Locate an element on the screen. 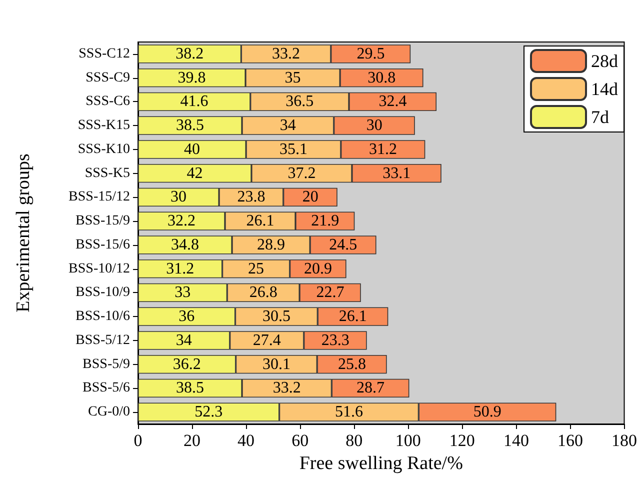 This screenshot has height=504, width=640. data-label: 25 is located at coordinates (256, 269).